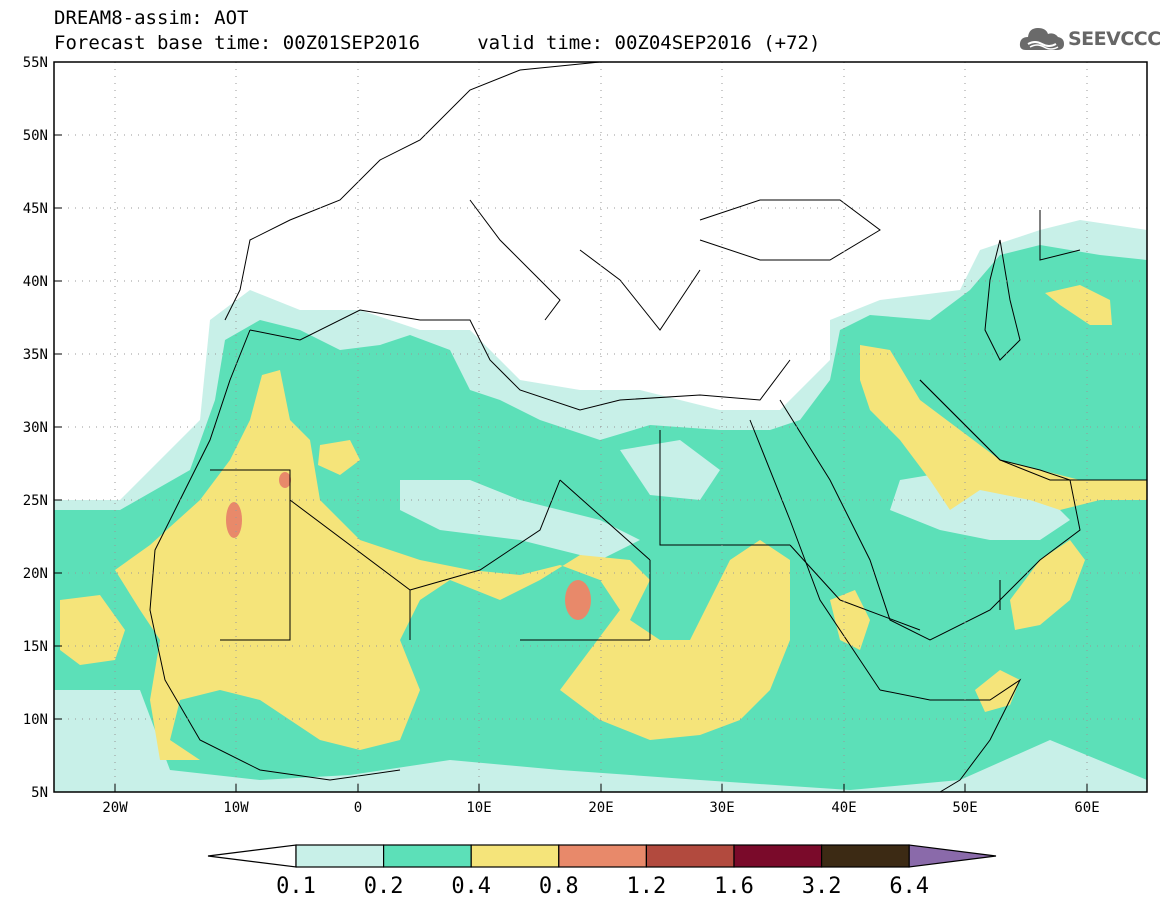 The height and width of the screenshot is (905, 1165). Describe the element at coordinates (734, 886) in the screenshot. I see `colorbar-label: 1.6` at that location.